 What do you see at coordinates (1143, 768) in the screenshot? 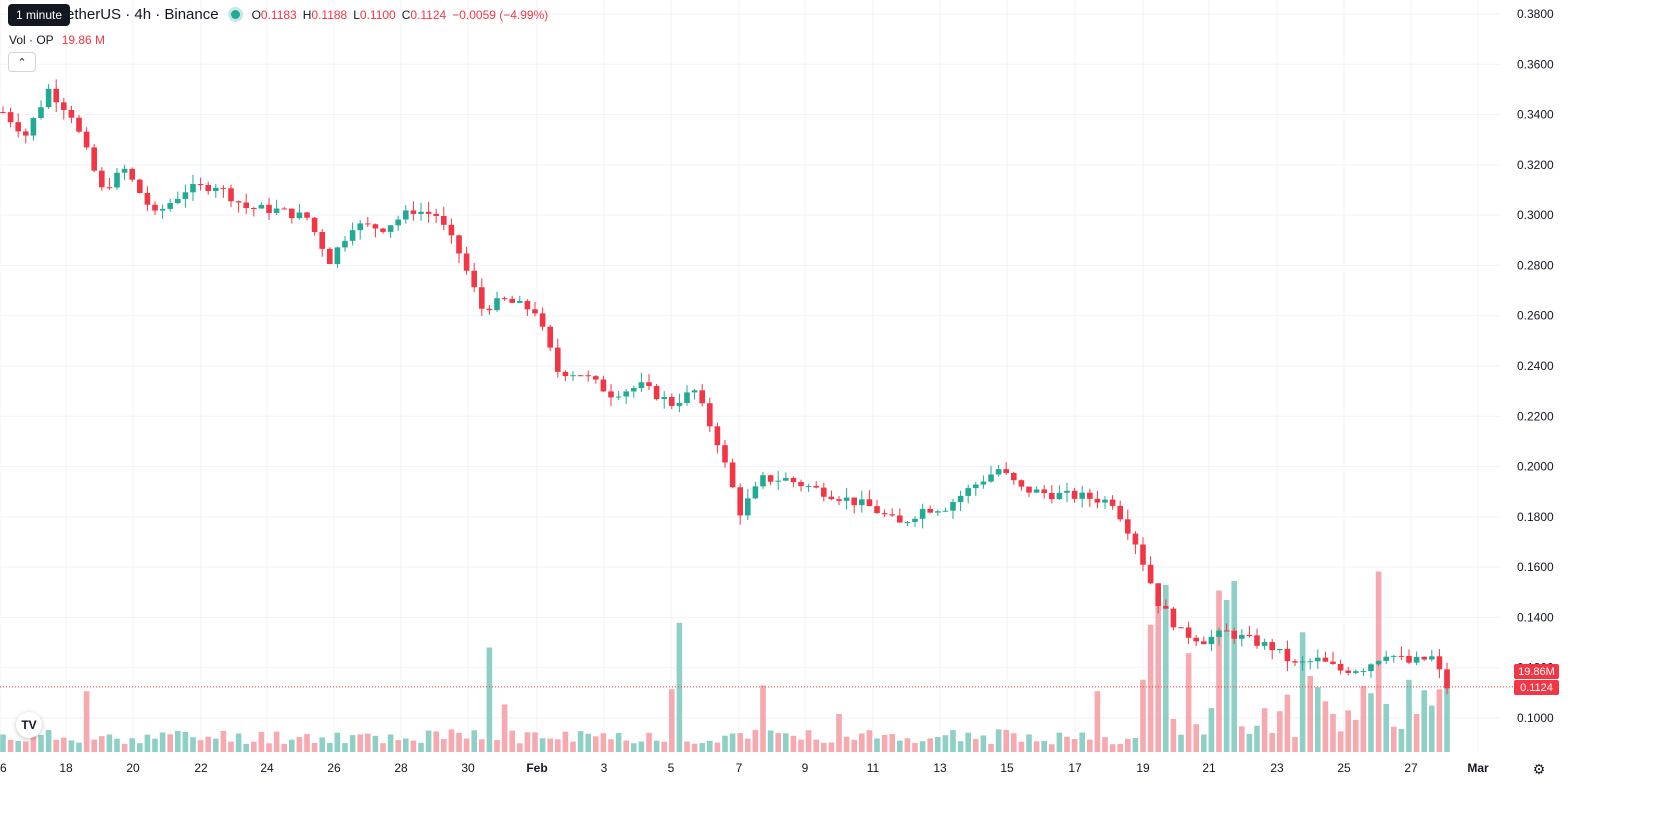
I see `x-tick-label: 19` at bounding box center [1143, 768].